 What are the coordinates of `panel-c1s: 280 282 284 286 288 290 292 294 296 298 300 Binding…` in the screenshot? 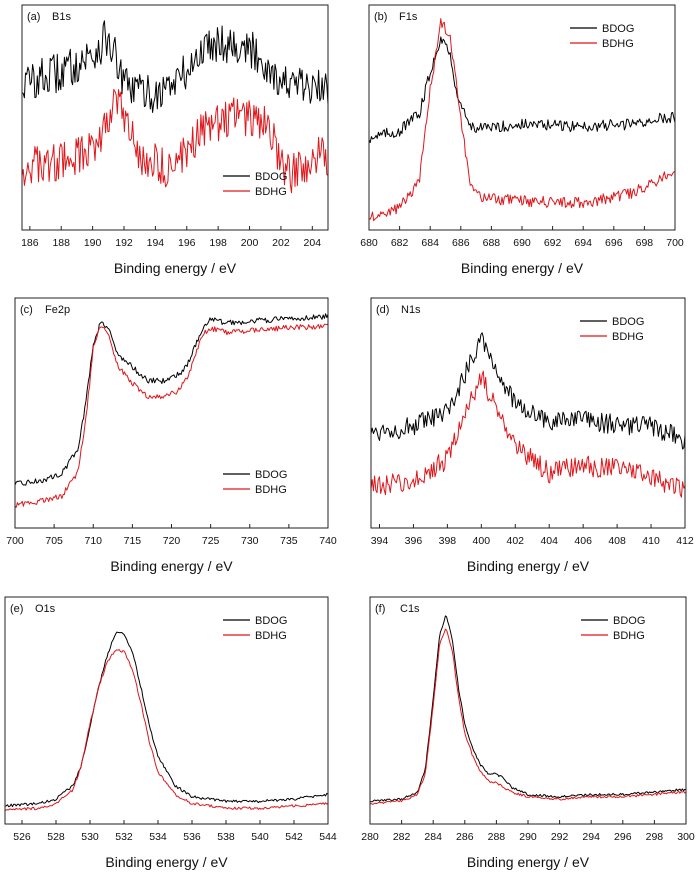 It's located at (528, 733).